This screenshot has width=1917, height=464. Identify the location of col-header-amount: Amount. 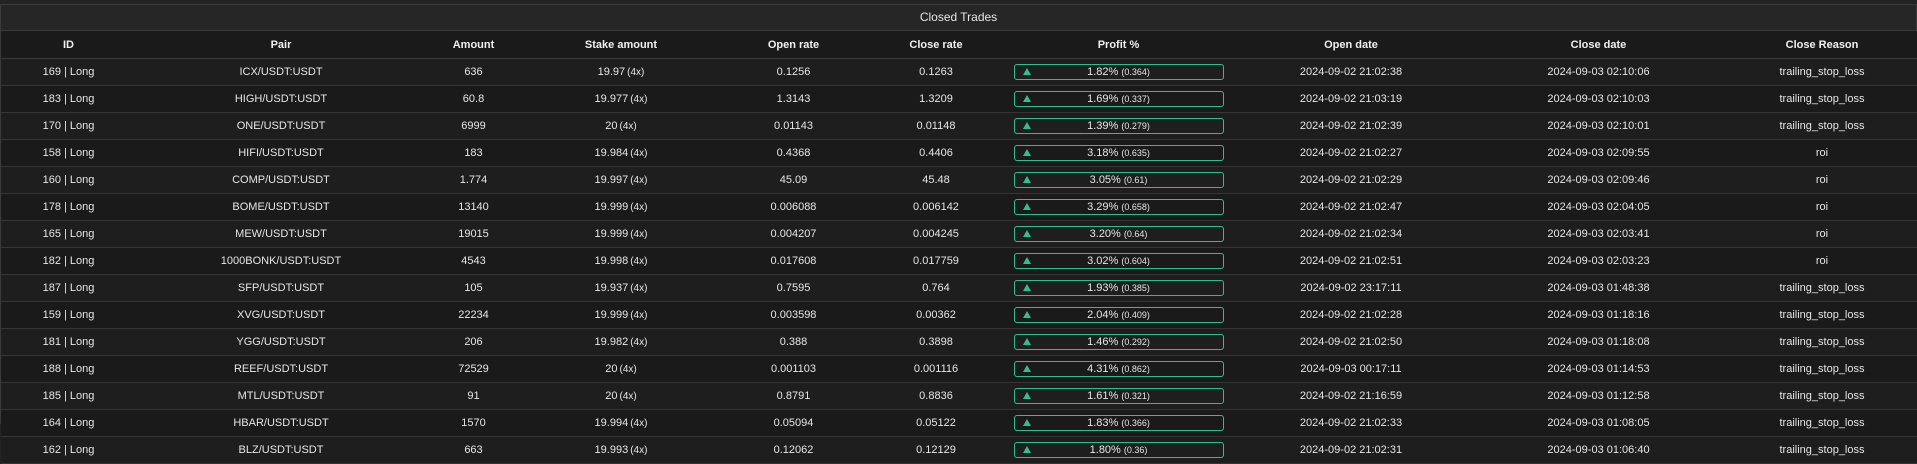
(473, 45).